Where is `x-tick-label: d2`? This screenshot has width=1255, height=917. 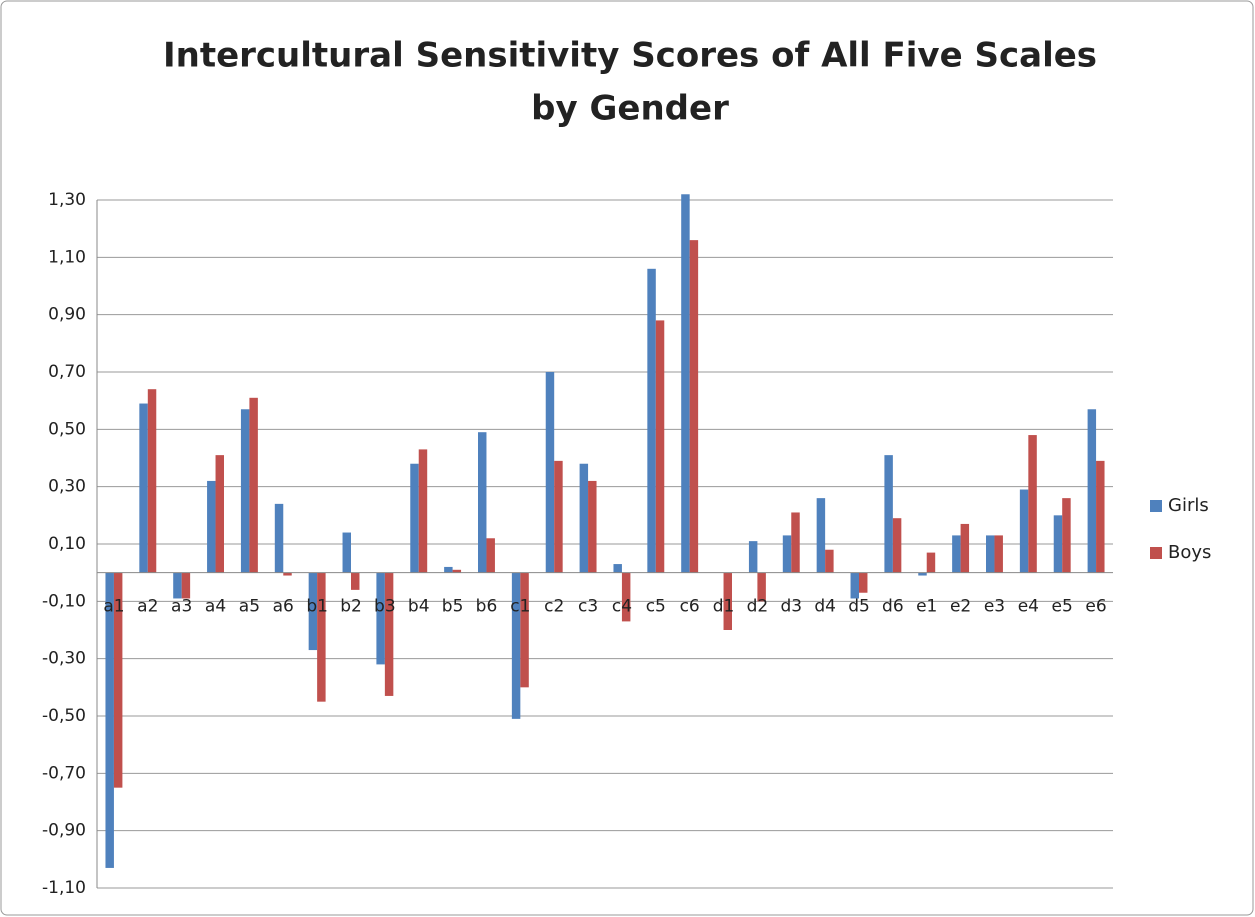
x-tick-label: d2 is located at coordinates (758, 607).